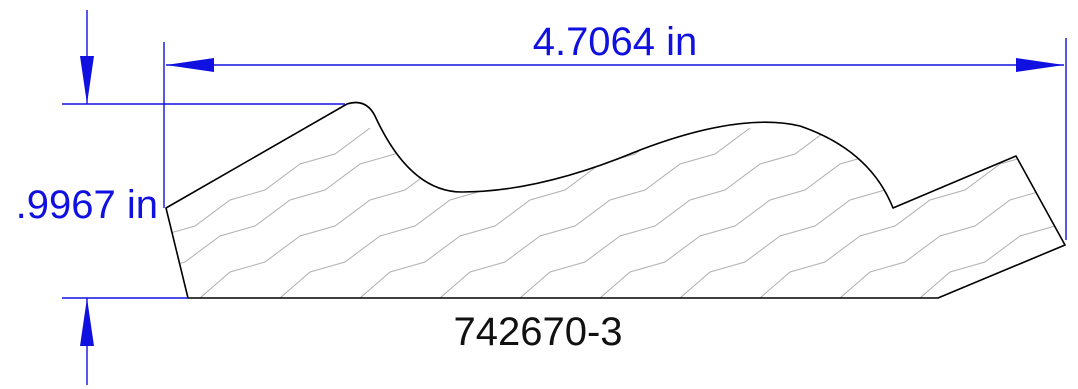  I want to click on width-arrow-right, so click(1040, 65).